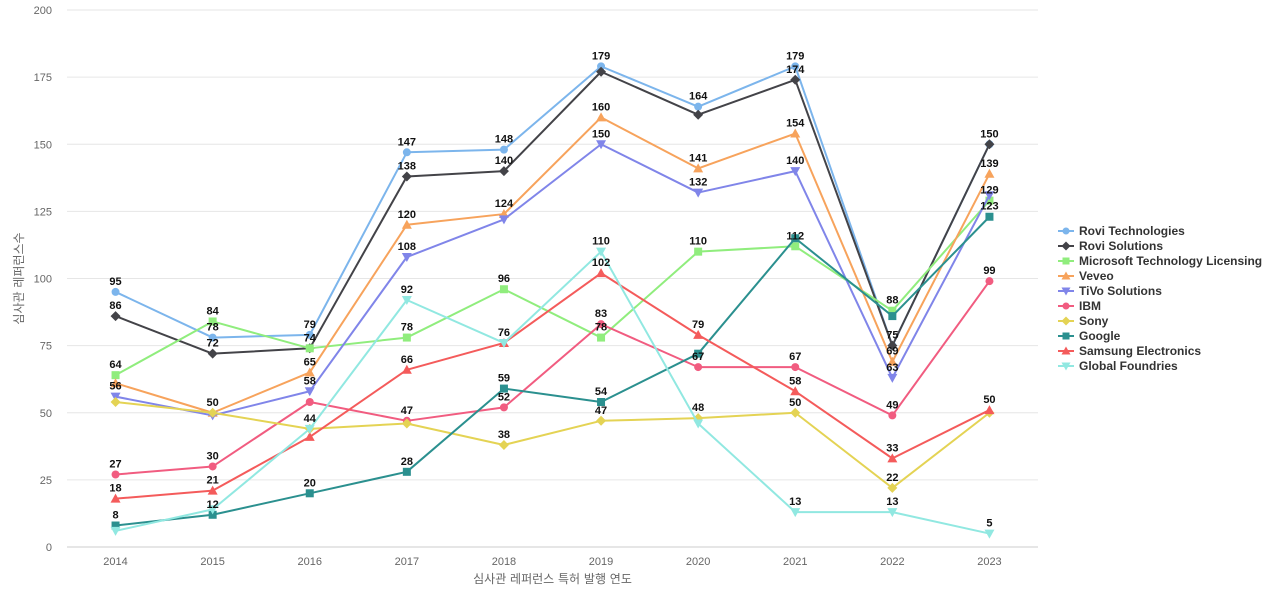 The width and height of the screenshot is (1280, 600). Describe the element at coordinates (601, 56) in the screenshot. I see `data-label: 179` at that location.